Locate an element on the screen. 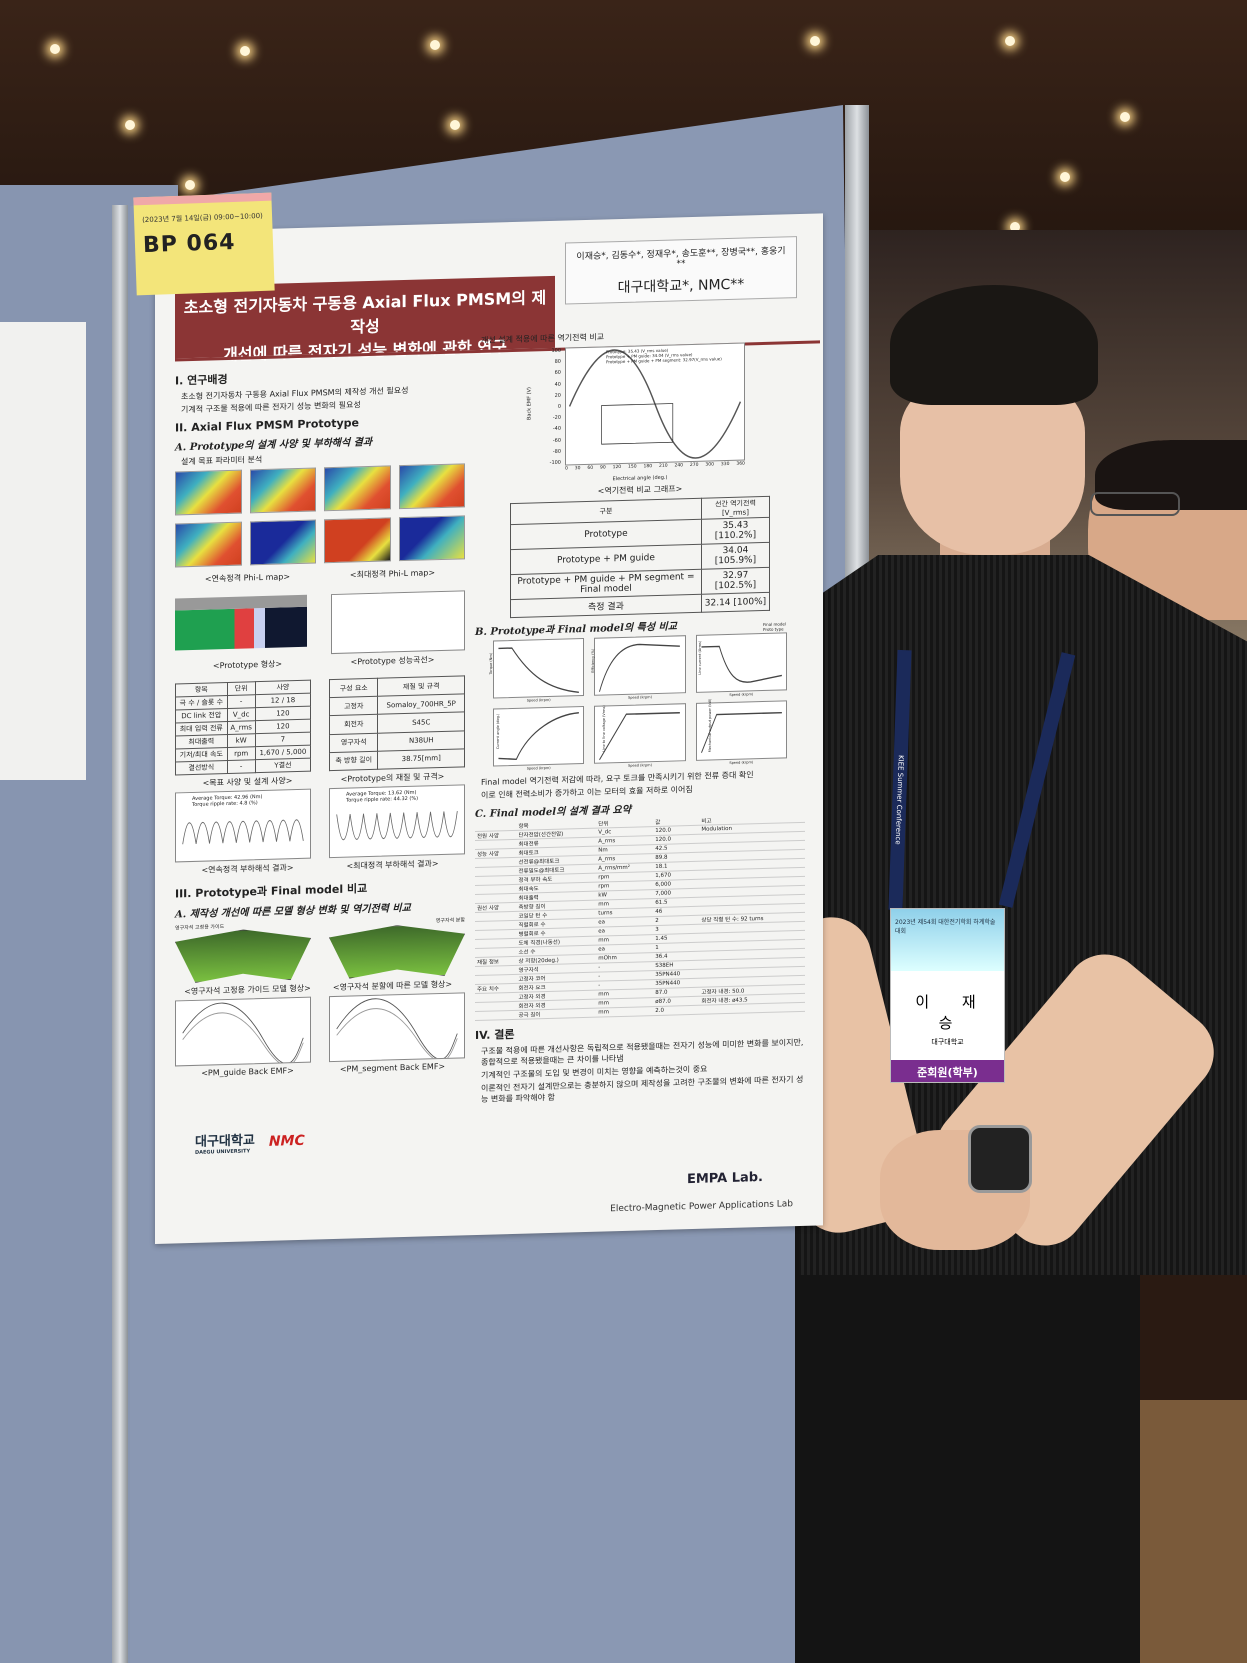  caption: <PM_guide Back EMF> is located at coordinates (247, 1072).